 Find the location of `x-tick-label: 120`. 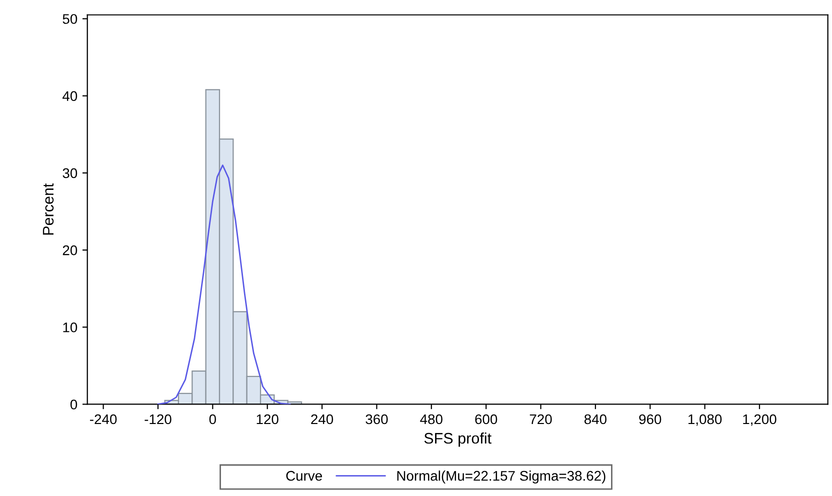

x-tick-label: 120 is located at coordinates (267, 419).